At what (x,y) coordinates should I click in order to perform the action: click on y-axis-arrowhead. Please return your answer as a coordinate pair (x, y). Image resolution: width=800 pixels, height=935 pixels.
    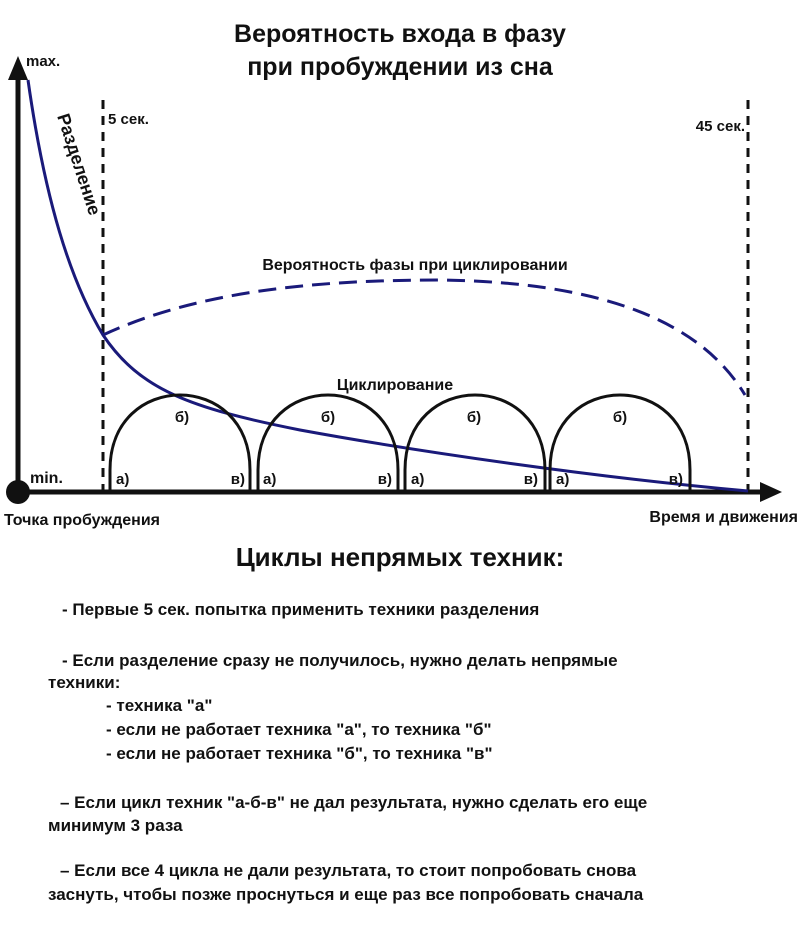
    Looking at the image, I should click on (18, 68).